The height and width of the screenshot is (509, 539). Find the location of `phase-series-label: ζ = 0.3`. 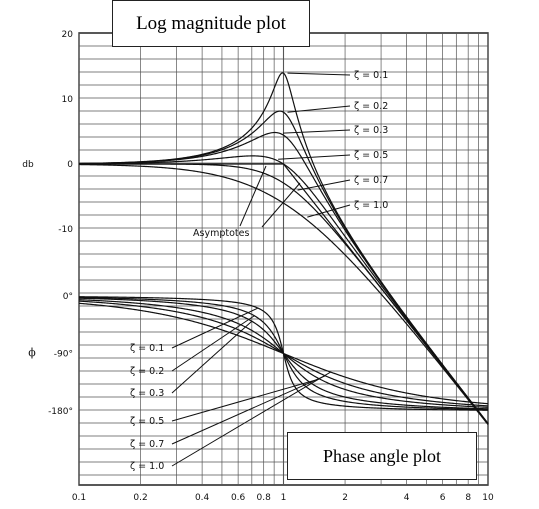

phase-series-label: ζ = 0.3 is located at coordinates (147, 393).